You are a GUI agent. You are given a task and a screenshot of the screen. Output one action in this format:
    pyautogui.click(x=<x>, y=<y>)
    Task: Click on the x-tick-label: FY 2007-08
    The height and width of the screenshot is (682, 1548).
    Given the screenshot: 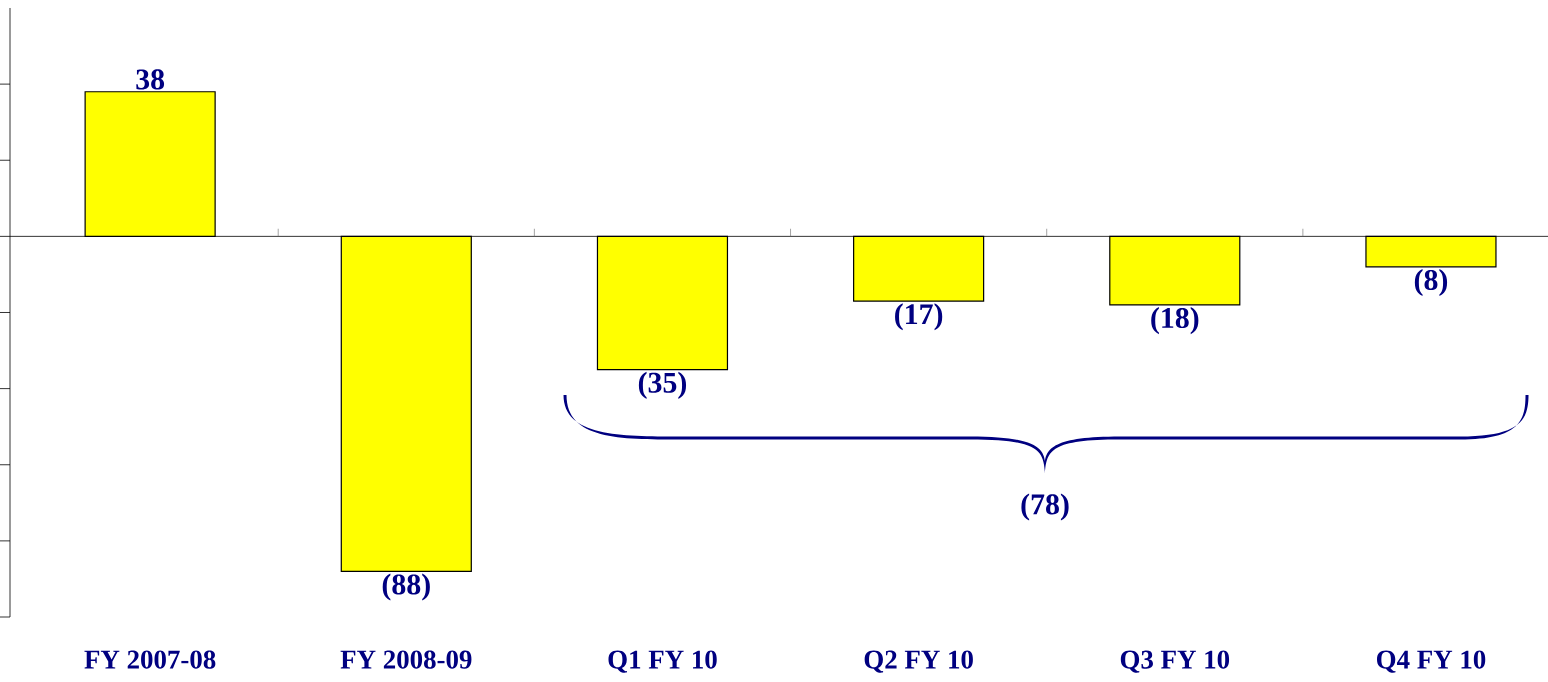 What is the action you would take?
    pyautogui.click(x=150, y=659)
    